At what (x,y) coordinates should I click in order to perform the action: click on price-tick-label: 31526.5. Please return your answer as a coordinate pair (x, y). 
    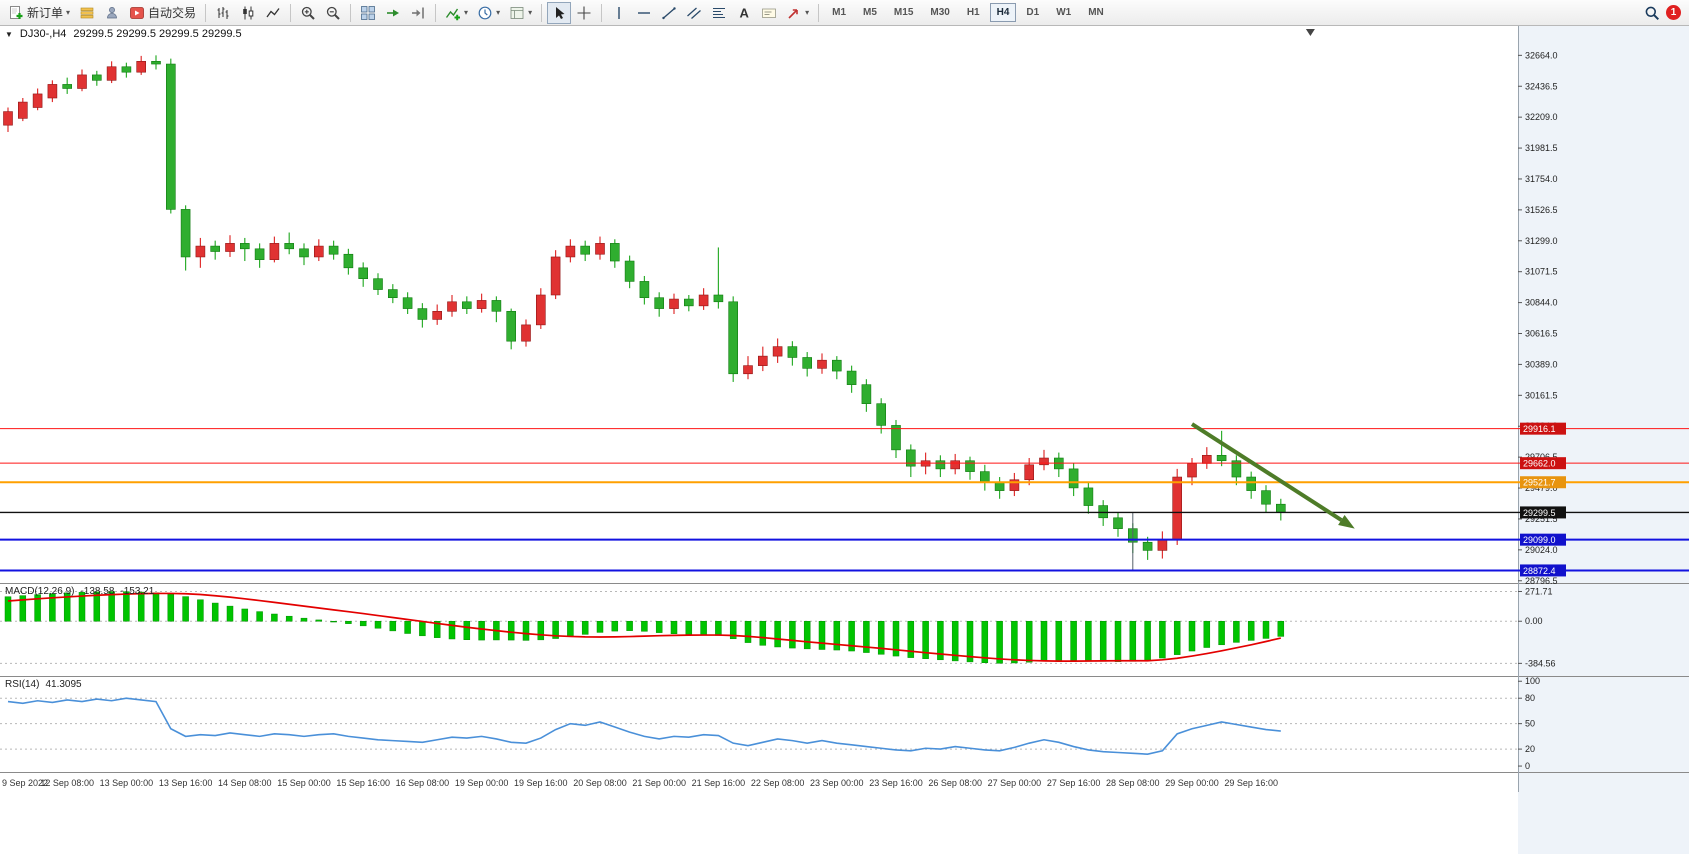
    Looking at the image, I should click on (1541, 210).